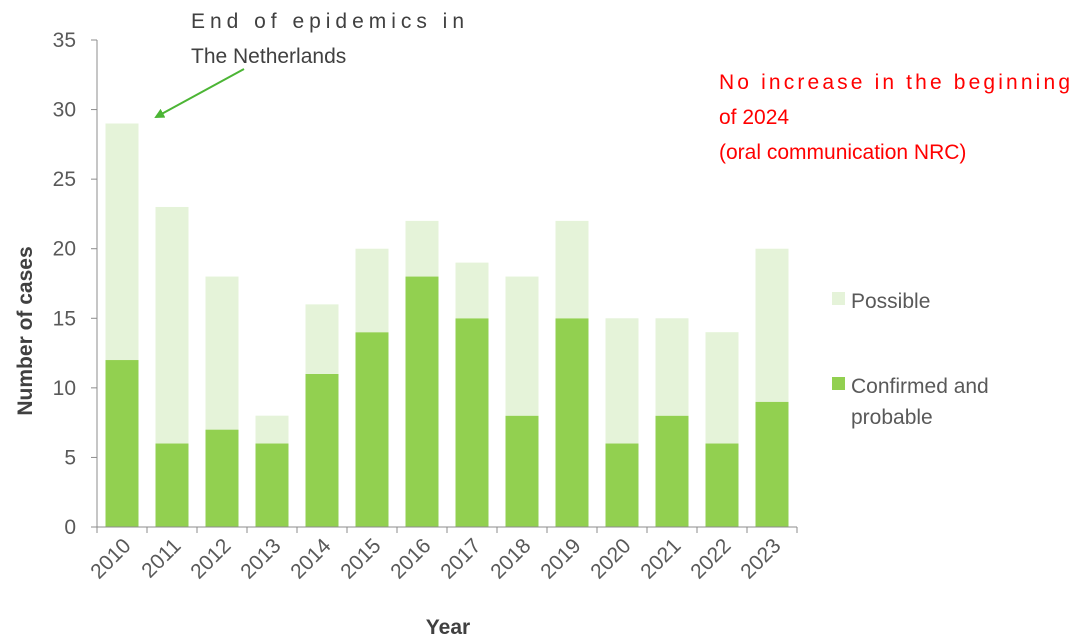 This screenshot has height=644, width=1079. What do you see at coordinates (64, 318) in the screenshot?
I see `y-tick-label: 15` at bounding box center [64, 318].